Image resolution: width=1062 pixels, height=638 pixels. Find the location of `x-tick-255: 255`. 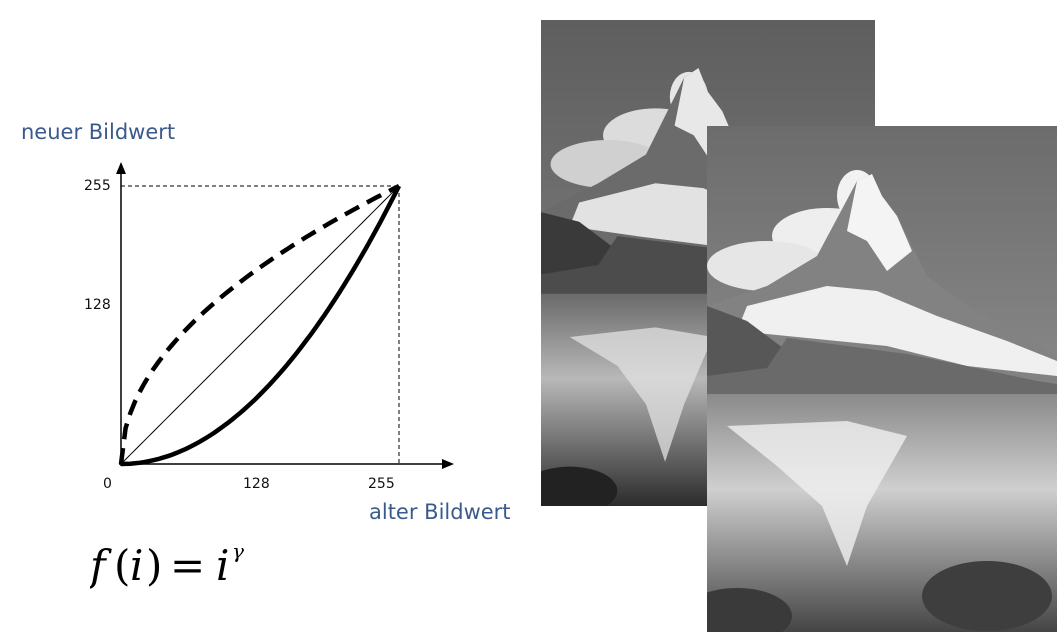

x-tick-255: 255 is located at coordinates (381, 484).